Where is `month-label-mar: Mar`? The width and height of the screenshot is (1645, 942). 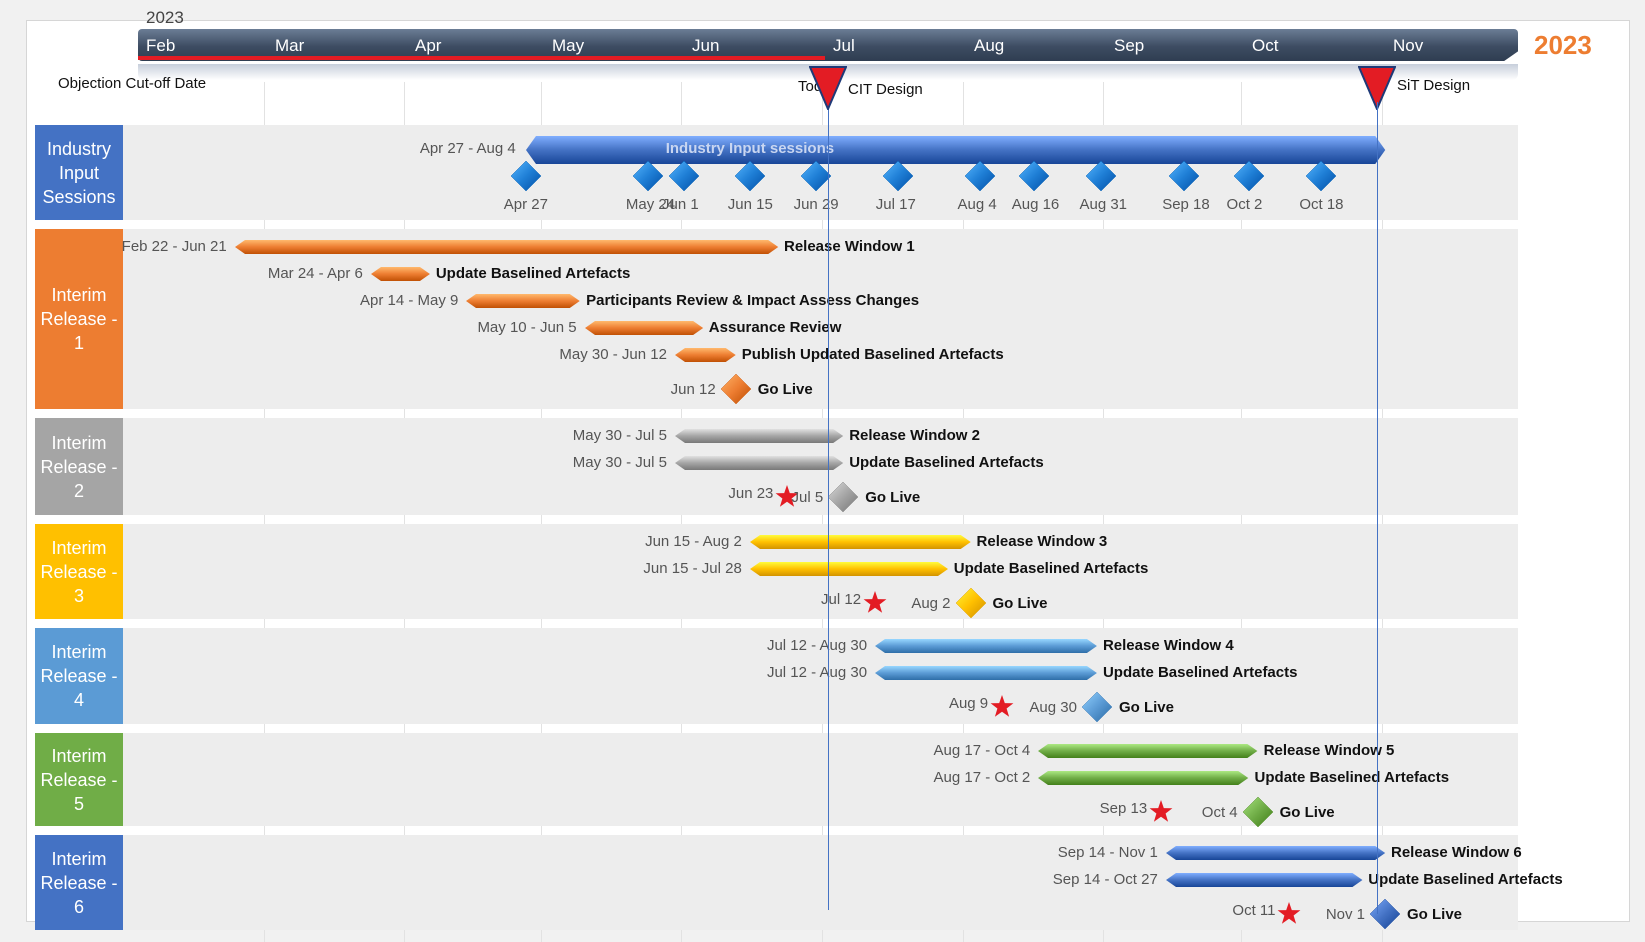 month-label-mar: Mar is located at coordinates (290, 45).